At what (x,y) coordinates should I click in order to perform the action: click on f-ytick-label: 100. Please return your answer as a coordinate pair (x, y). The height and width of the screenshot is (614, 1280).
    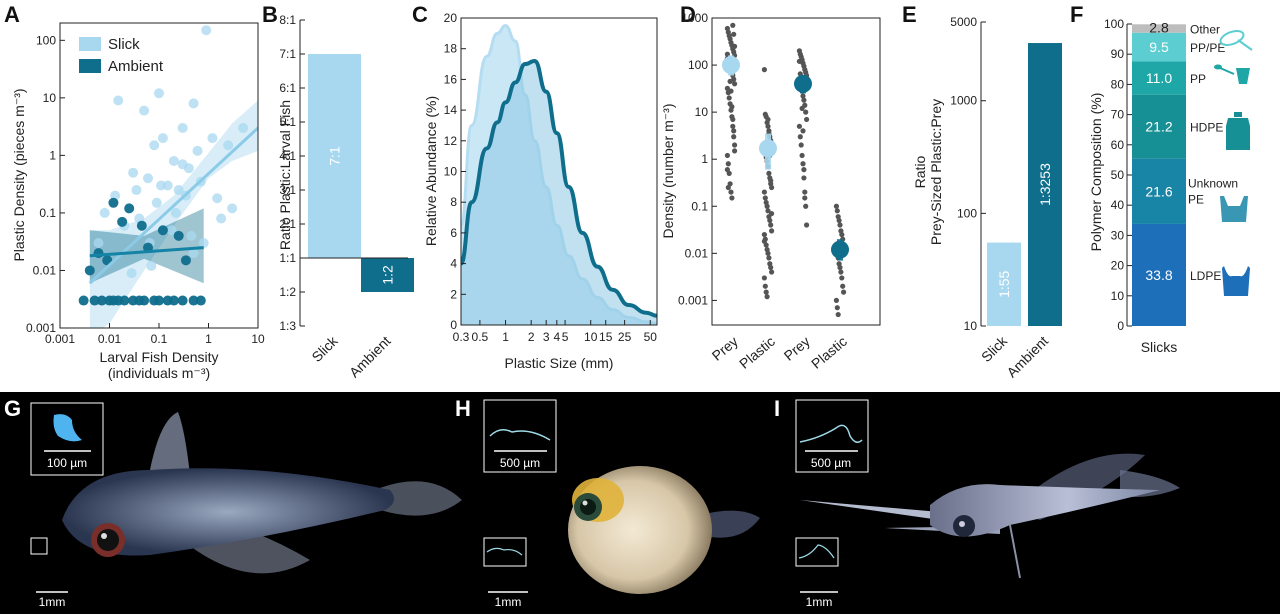
    Looking at the image, I should click on (1114, 24).